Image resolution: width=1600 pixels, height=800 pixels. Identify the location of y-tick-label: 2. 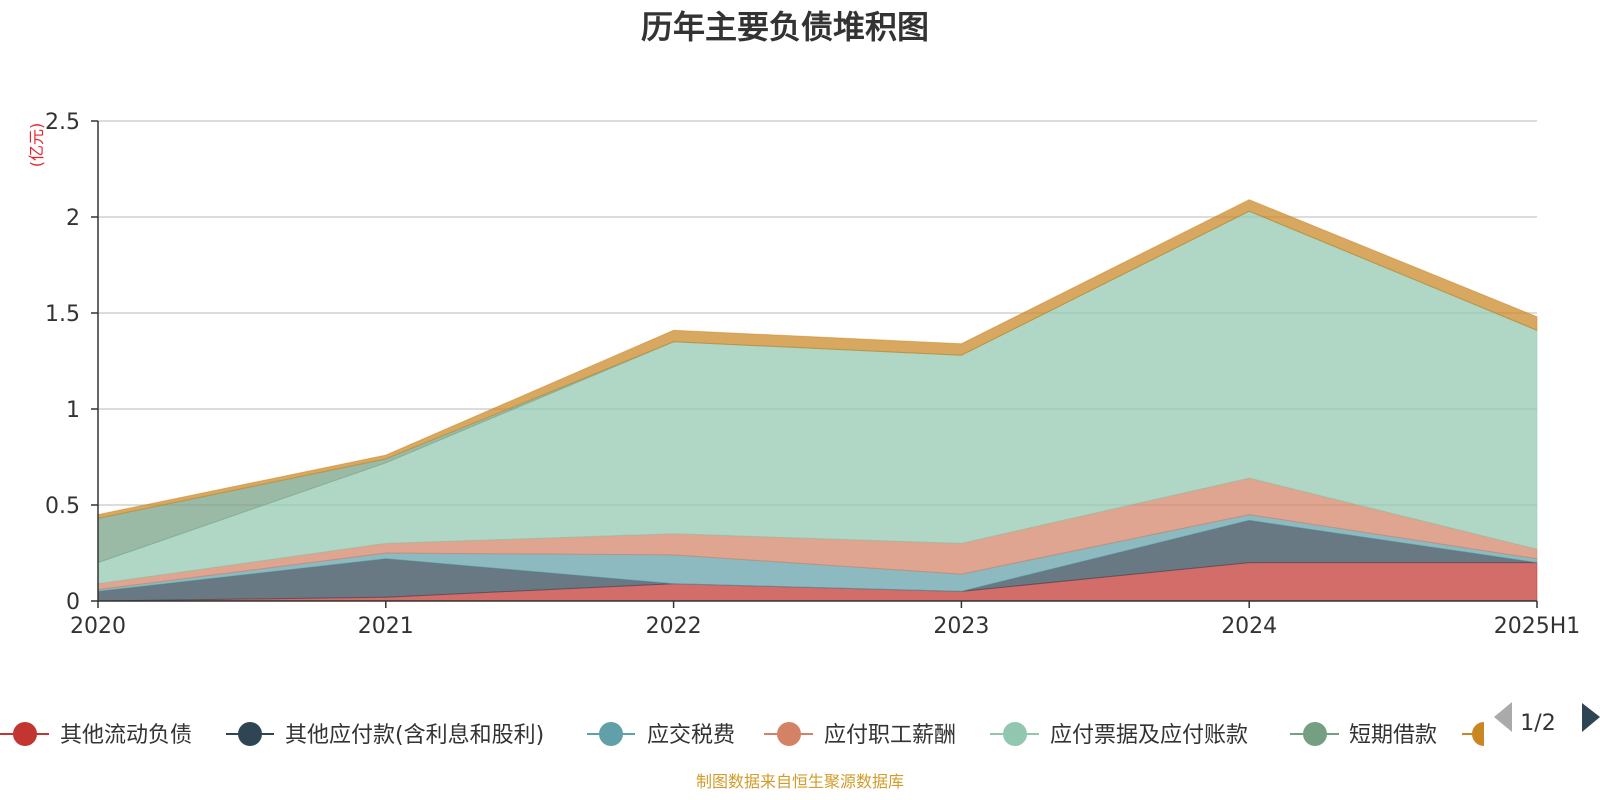
(73, 218).